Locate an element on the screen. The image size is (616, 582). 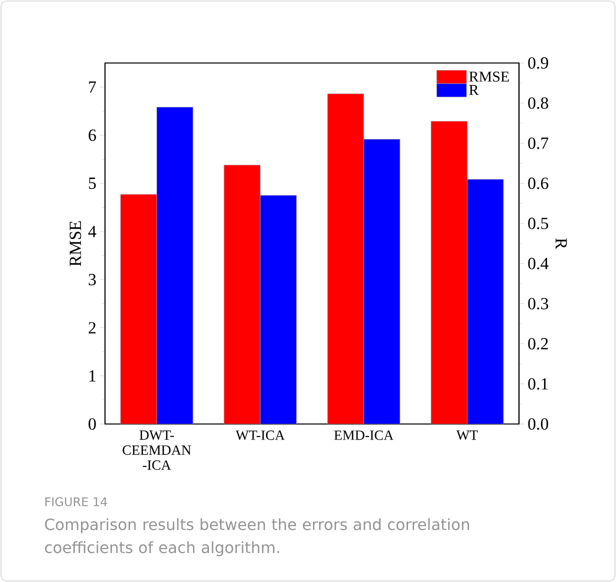
y2-tick-label: 0.3 is located at coordinates (538, 304).